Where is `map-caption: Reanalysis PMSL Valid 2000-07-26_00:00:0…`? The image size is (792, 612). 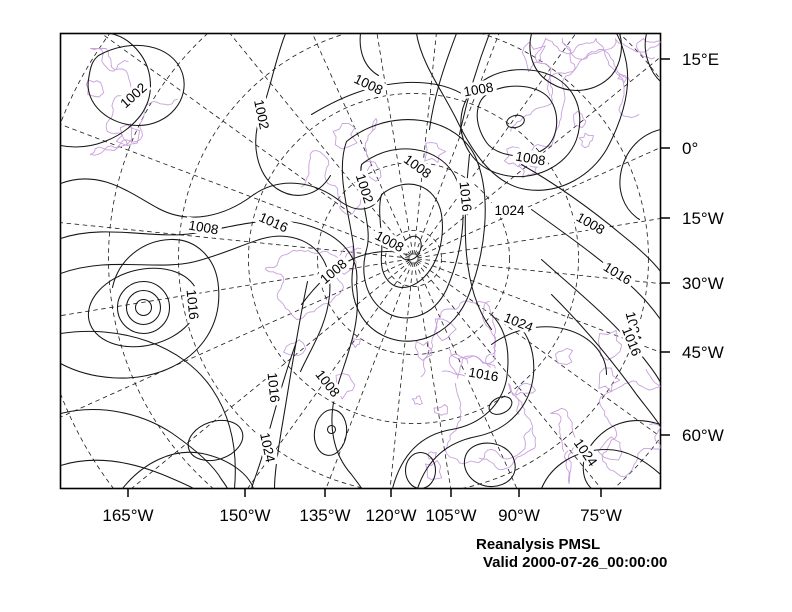
map-caption: Reanalysis PMSL Valid 2000-07-26_00:00:0… is located at coordinates (571, 554).